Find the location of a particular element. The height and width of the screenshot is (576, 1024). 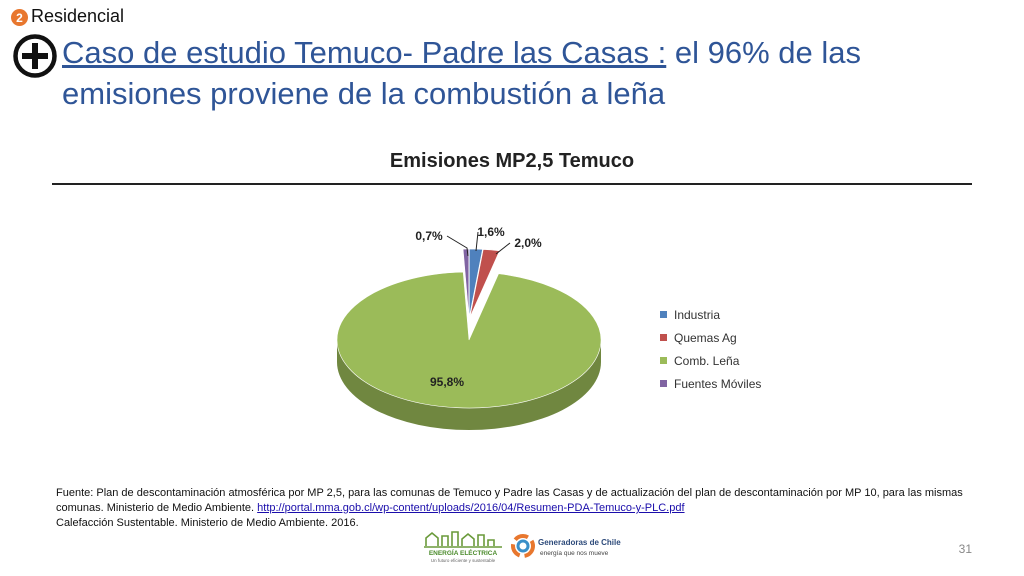

chart-title: Emisiones MP2,5 Temuco is located at coordinates (512, 161).